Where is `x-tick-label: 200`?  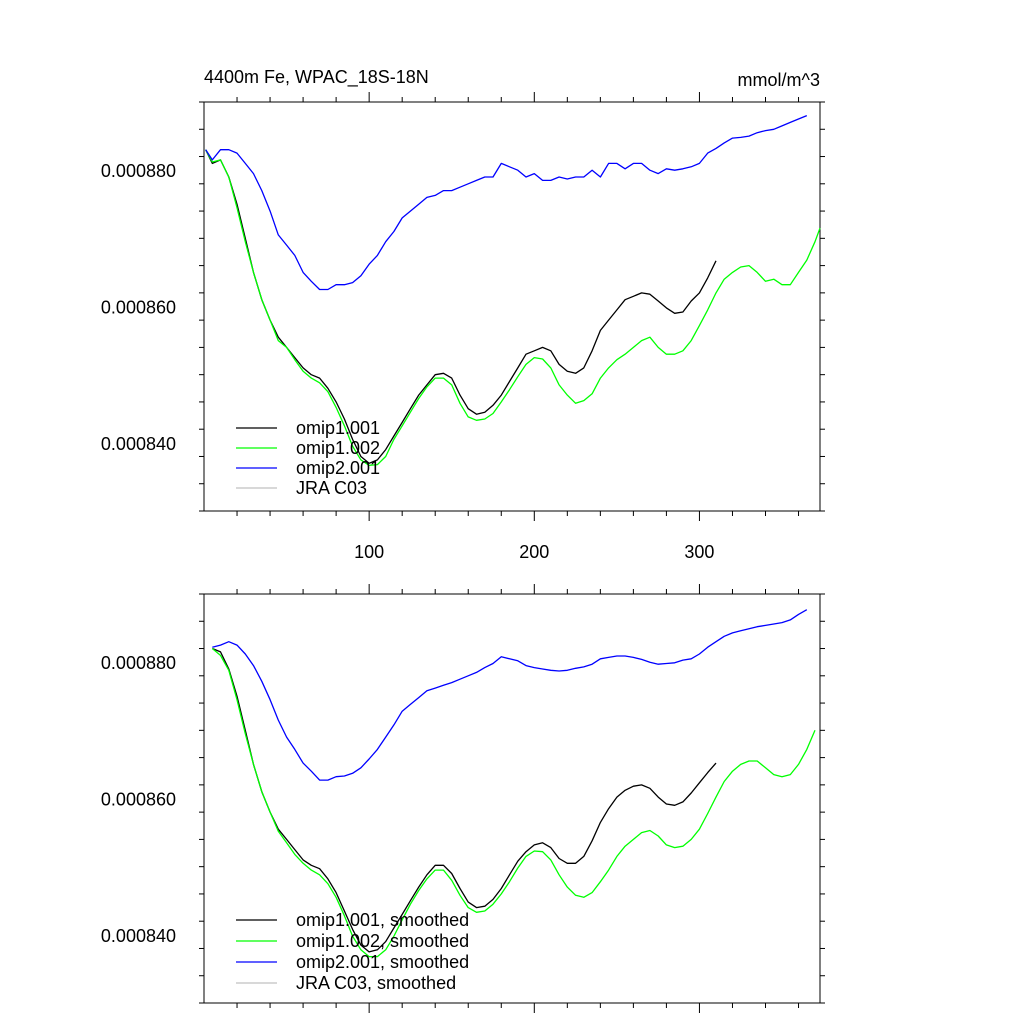
x-tick-label: 200 is located at coordinates (534, 552).